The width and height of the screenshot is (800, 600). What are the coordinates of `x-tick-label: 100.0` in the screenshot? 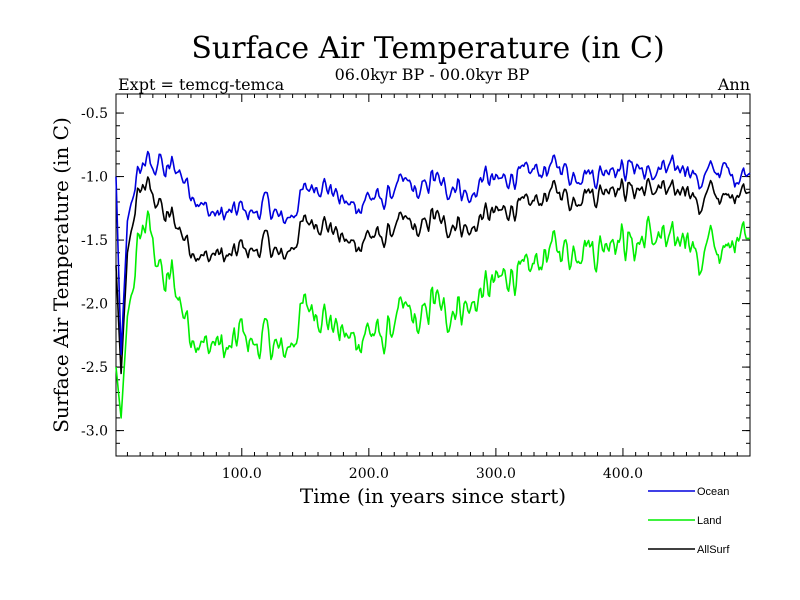 It's located at (242, 474).